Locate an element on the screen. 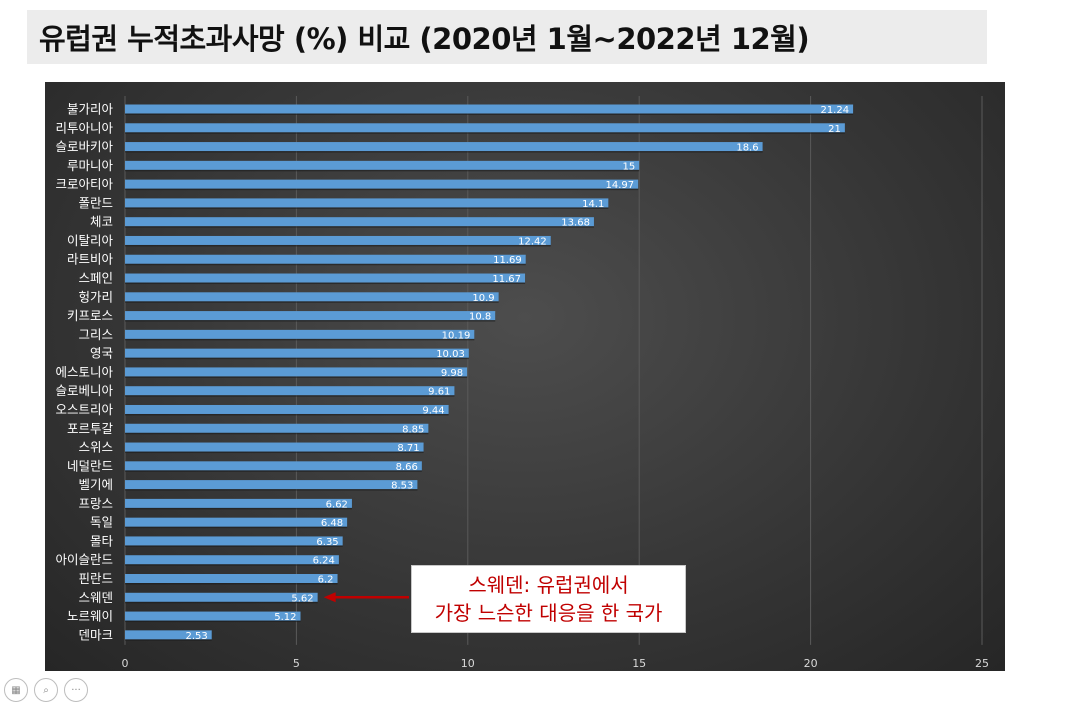 This screenshot has height=702, width=1071. category-label: 불가리아 is located at coordinates (90, 109).